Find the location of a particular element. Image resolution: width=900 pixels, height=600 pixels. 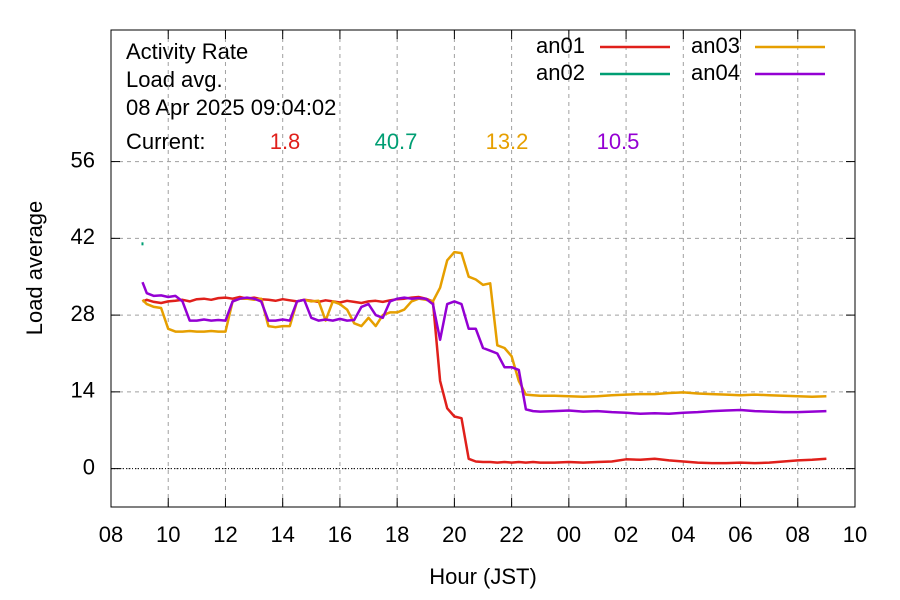

y-tick-label: 56 is located at coordinates (83, 159).